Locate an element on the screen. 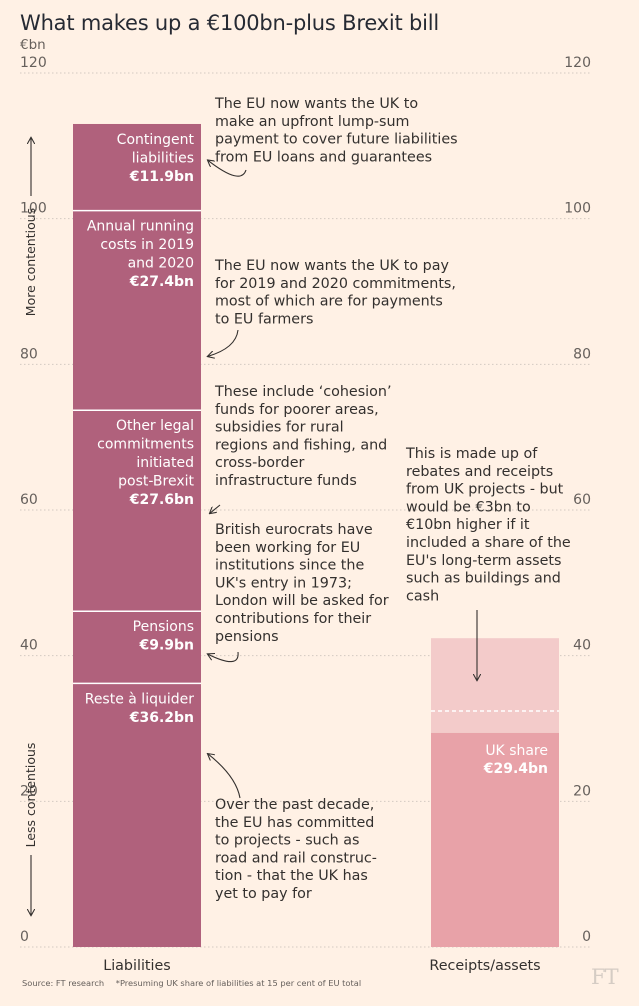 The image size is (639, 1006). annotation-line: most of which are for payments is located at coordinates (329, 302).